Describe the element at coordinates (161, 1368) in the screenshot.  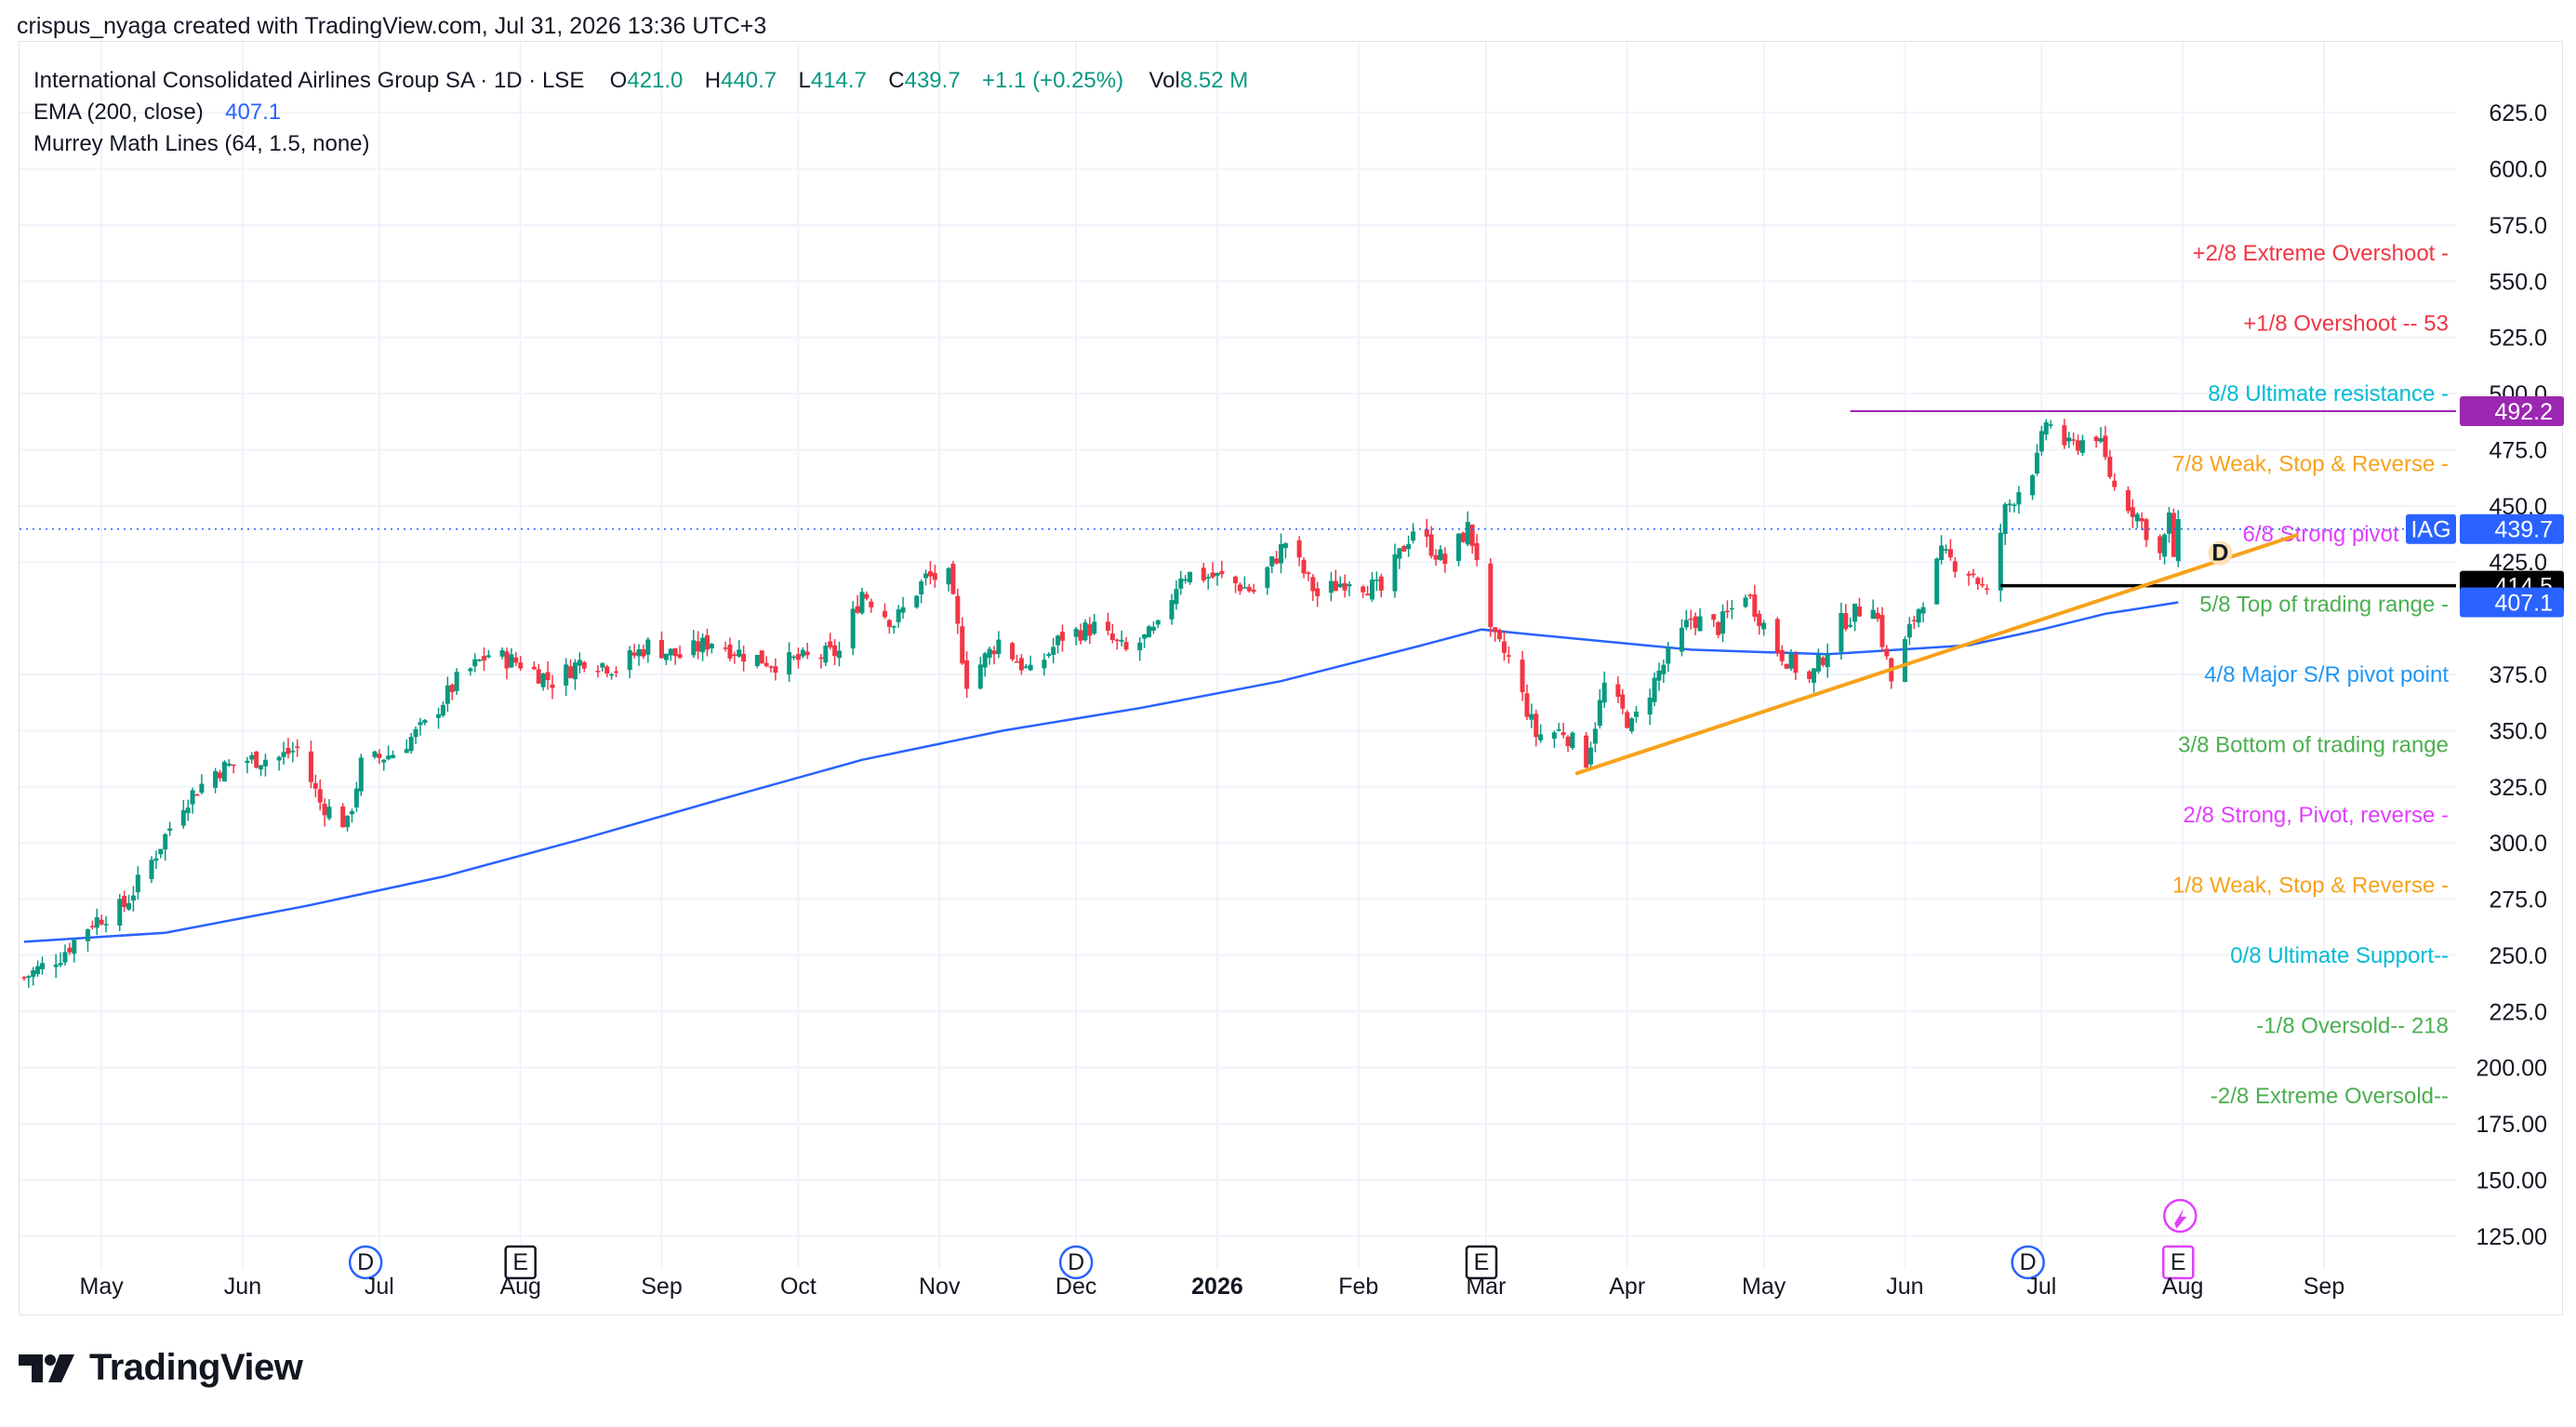
I see `tradingview-logo: TradingView` at that location.